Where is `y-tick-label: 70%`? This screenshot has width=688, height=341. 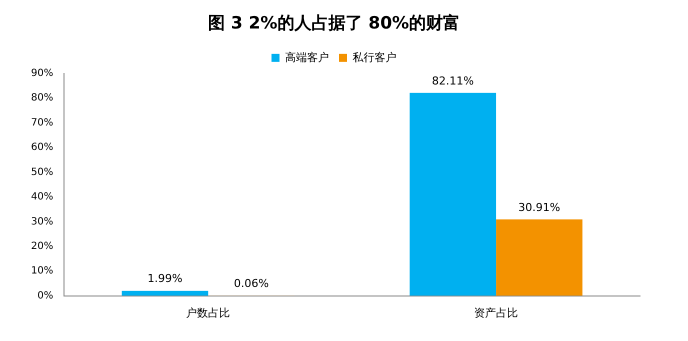 y-tick-label: 70% is located at coordinates (42, 122).